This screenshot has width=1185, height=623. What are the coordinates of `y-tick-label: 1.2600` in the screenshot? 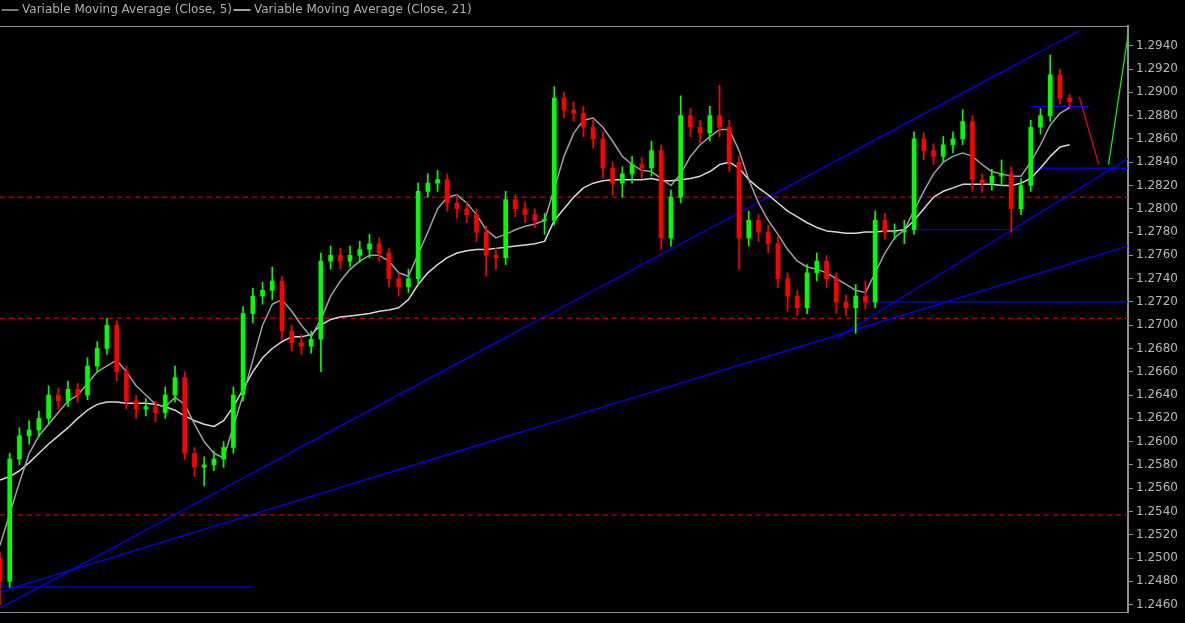 It's located at (1157, 440).